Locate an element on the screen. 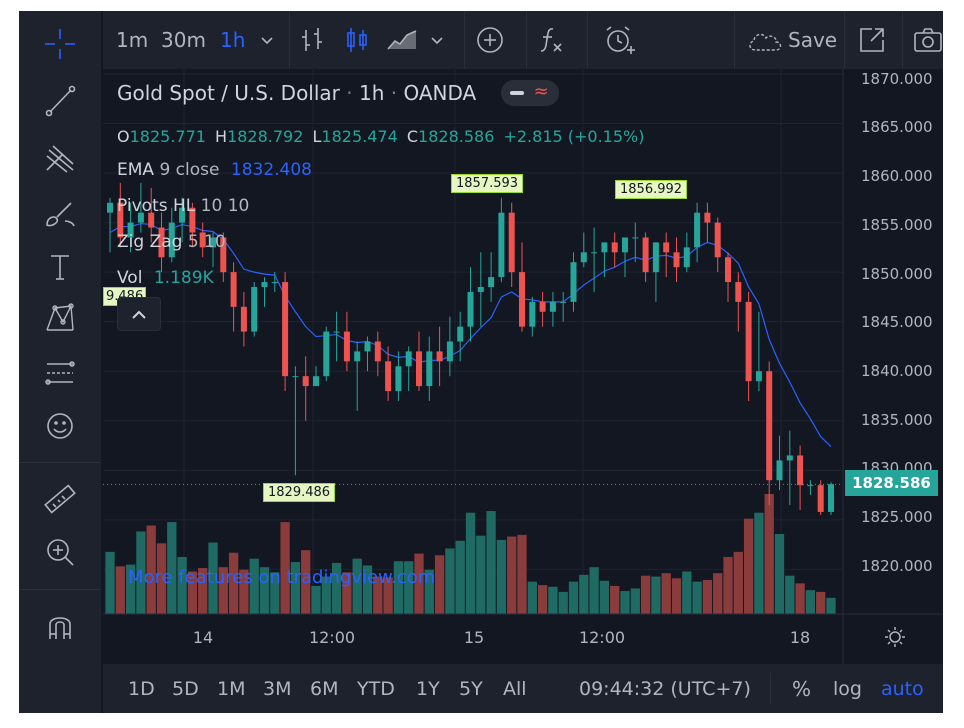 This screenshot has height=728, width=964. indicators-button is located at coordinates (552, 40).